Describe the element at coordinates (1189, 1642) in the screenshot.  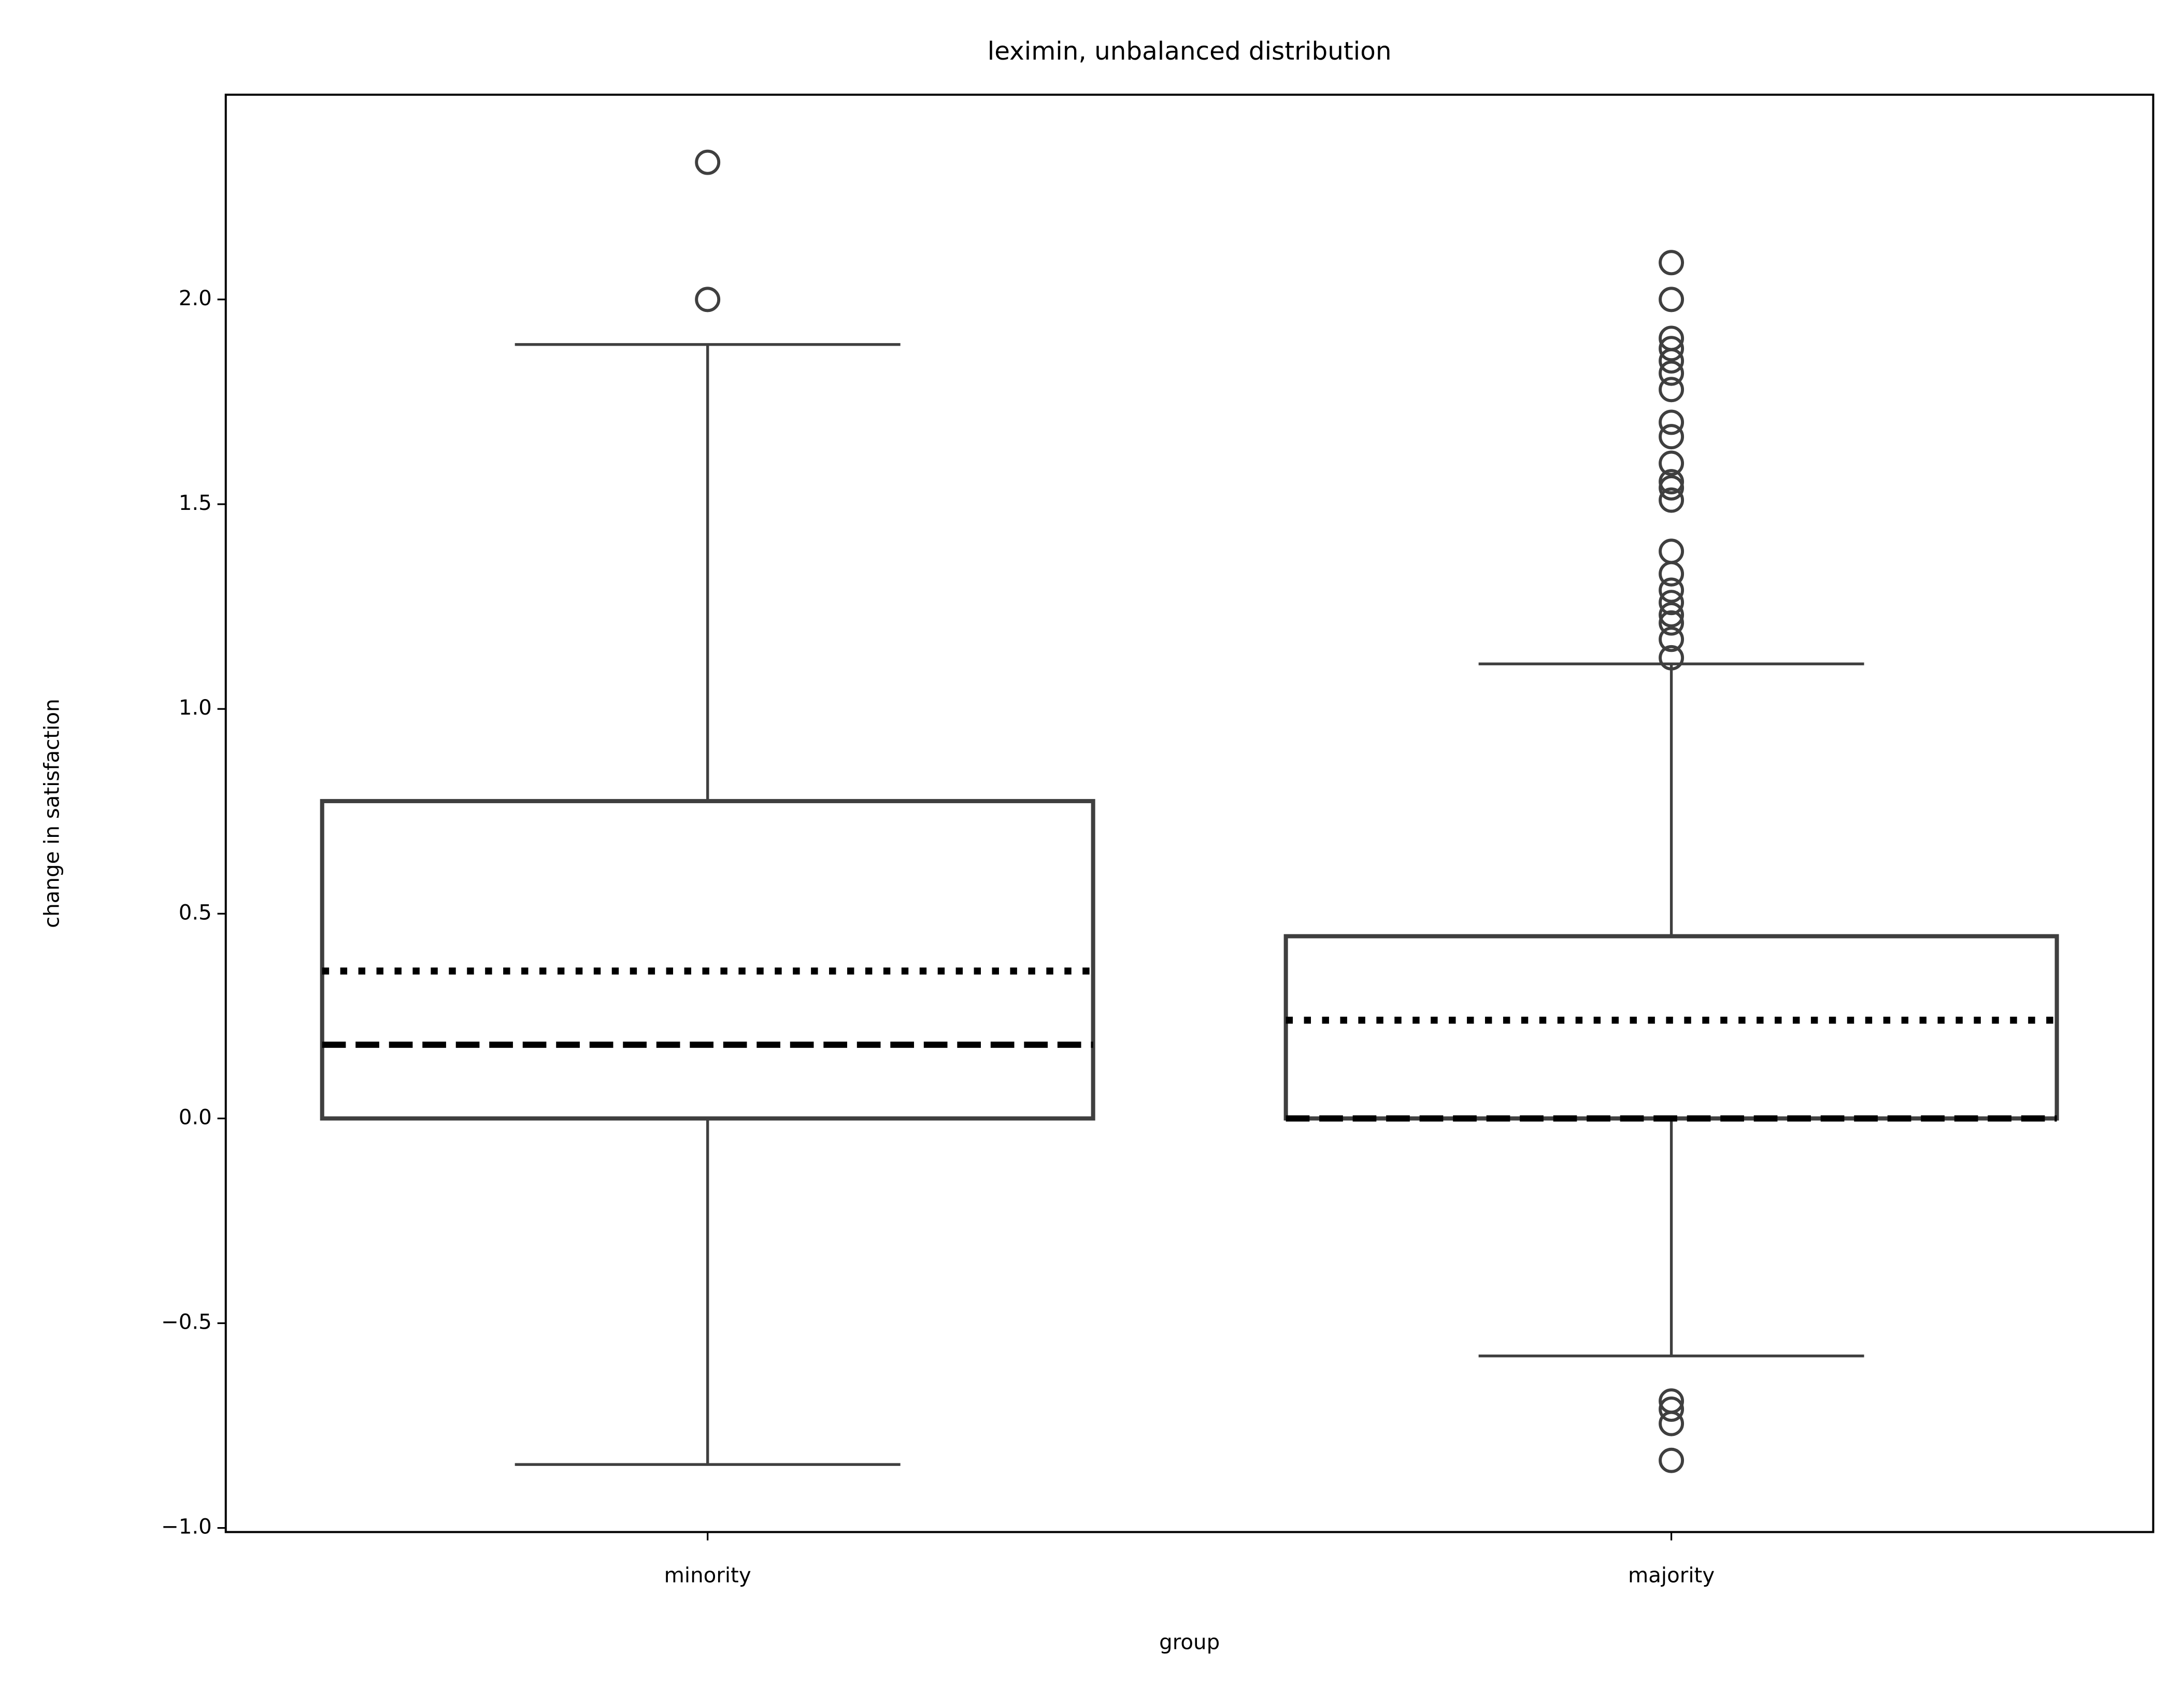
I see `x-axis-label: group` at that location.